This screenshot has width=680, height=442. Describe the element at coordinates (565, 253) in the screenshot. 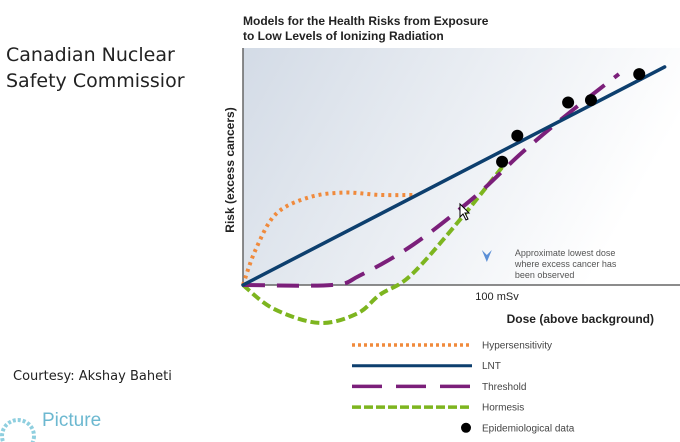

I see `annotation-line: Approximate lowest dose` at that location.